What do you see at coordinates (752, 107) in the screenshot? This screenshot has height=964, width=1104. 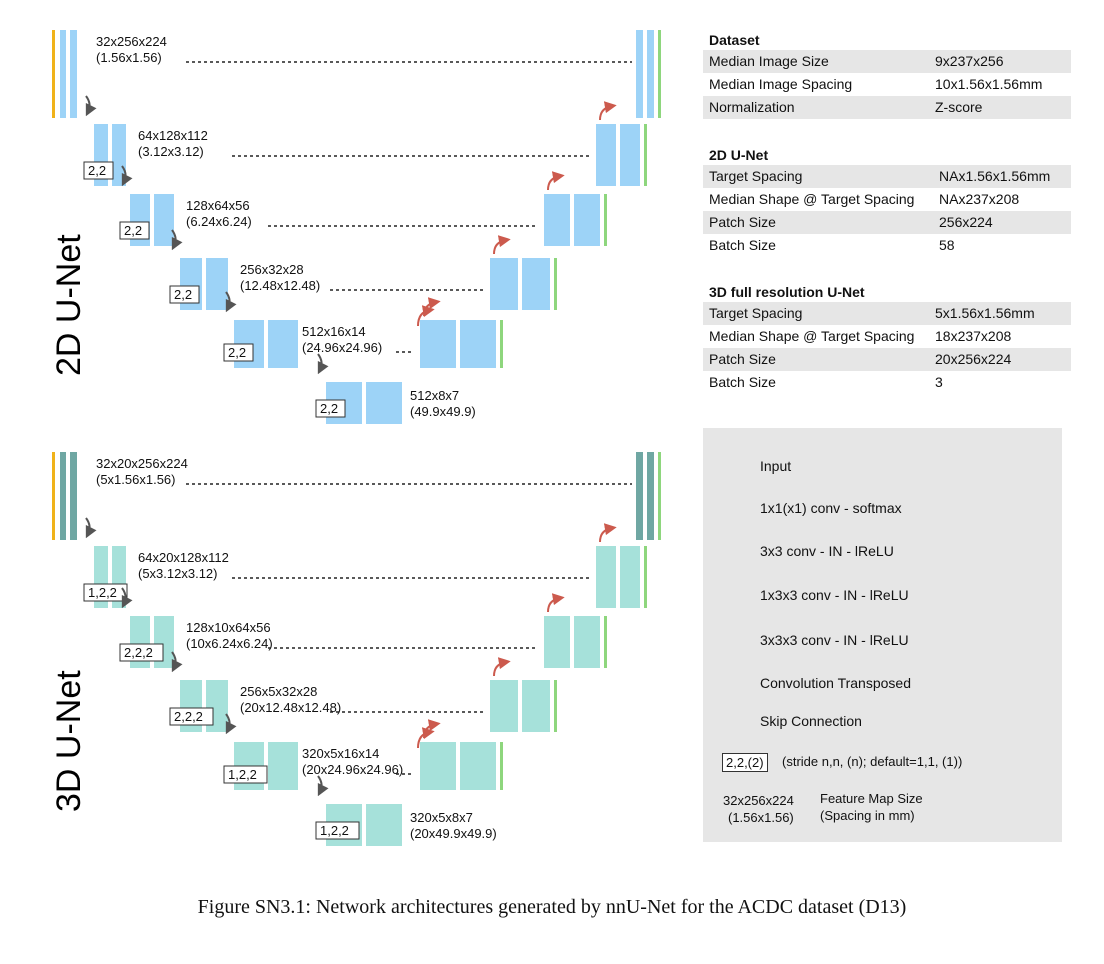 I see `table-key: Normalization` at bounding box center [752, 107].